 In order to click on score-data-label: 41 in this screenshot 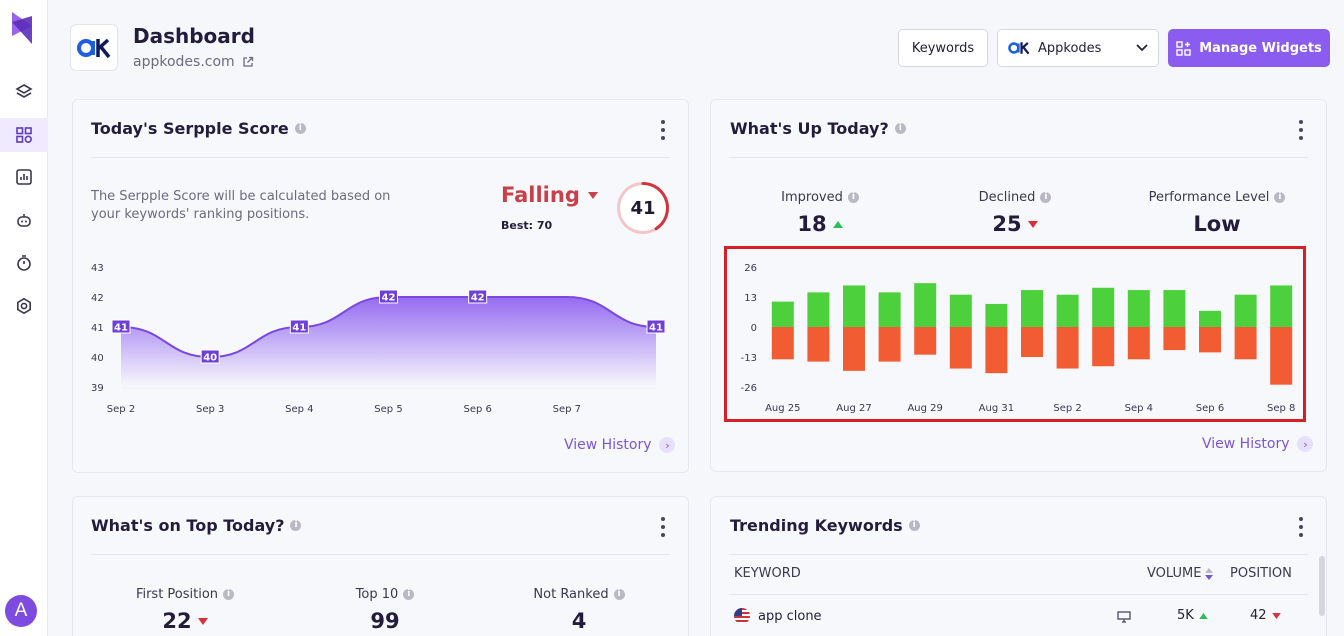, I will do `click(121, 326)`.